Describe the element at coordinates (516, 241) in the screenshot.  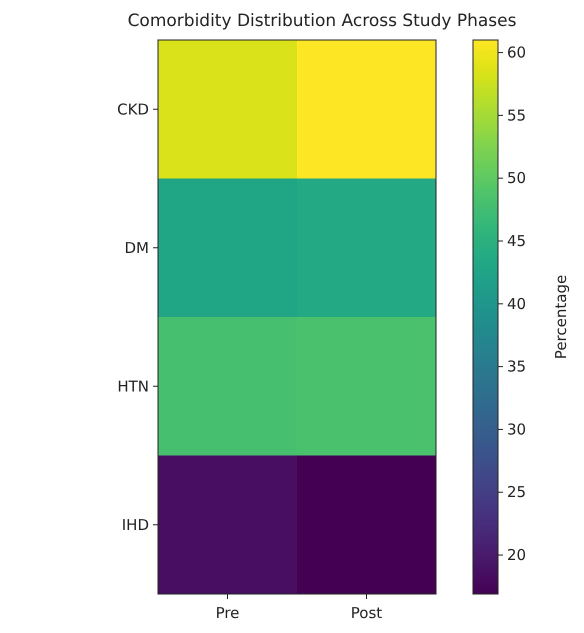
I see `color-bar-label: 45` at that location.